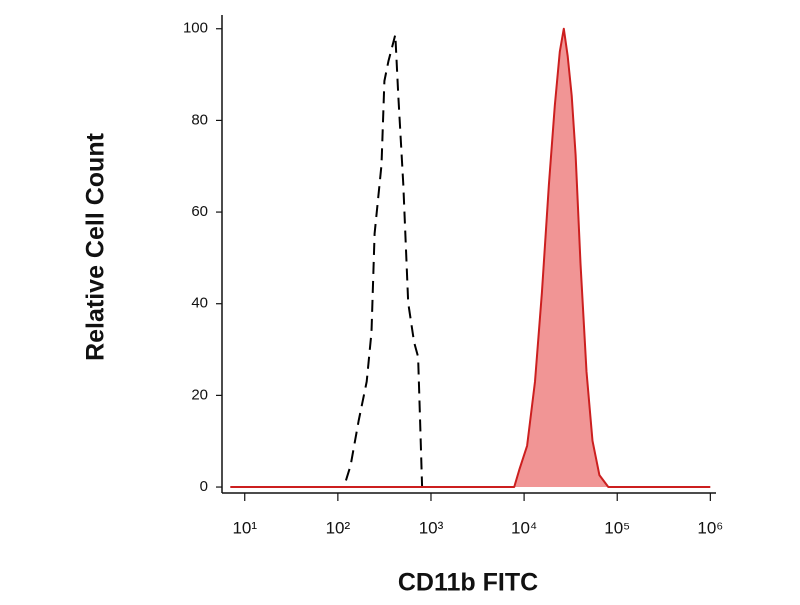  What do you see at coordinates (96, 246) in the screenshot?
I see `y-axis-title: Relative Cell Count` at bounding box center [96, 246].